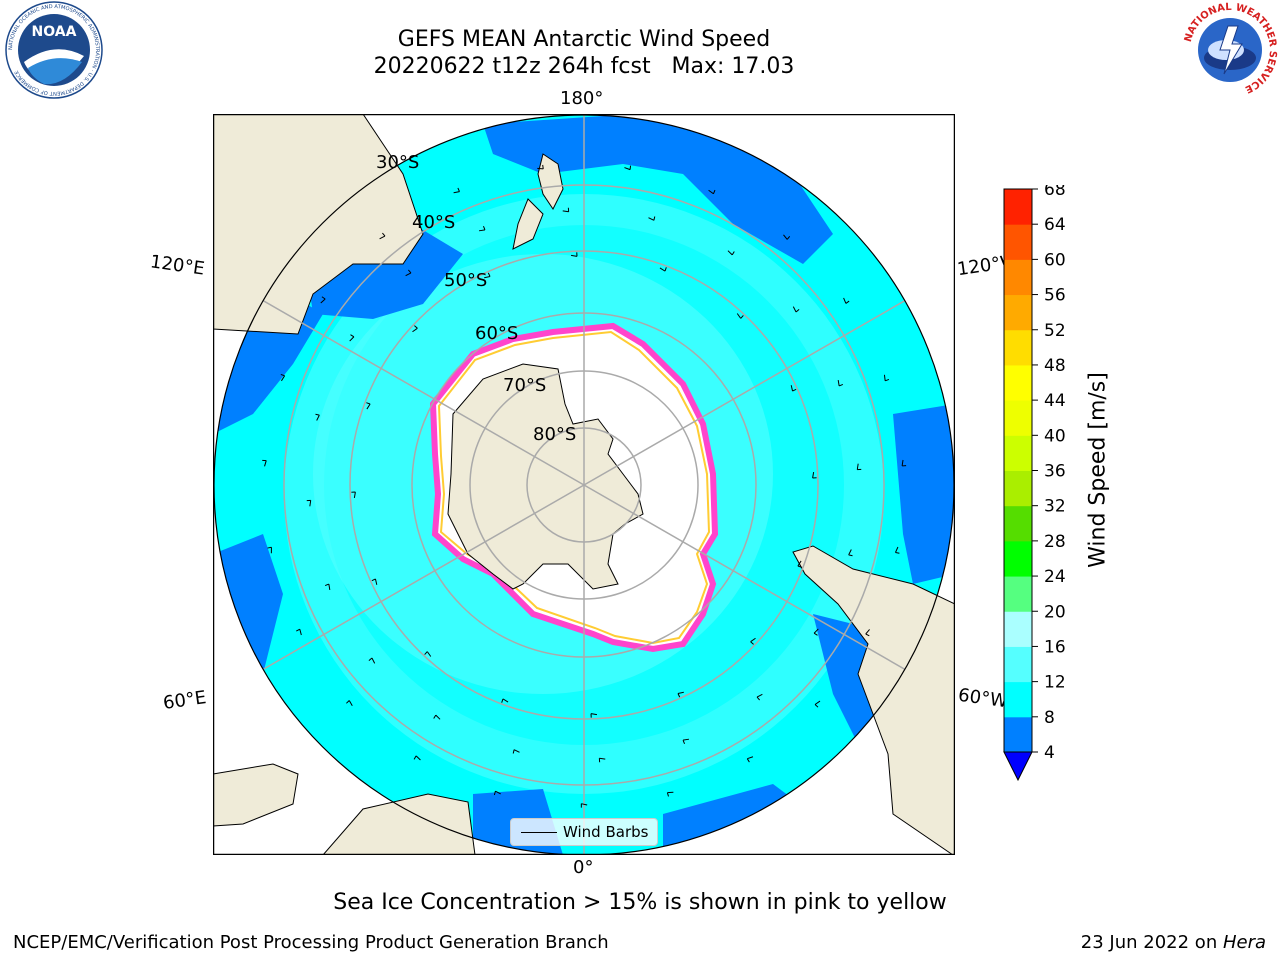 The width and height of the screenshot is (1280, 960). I want to click on lon-label-180: 180°, so click(582, 98).